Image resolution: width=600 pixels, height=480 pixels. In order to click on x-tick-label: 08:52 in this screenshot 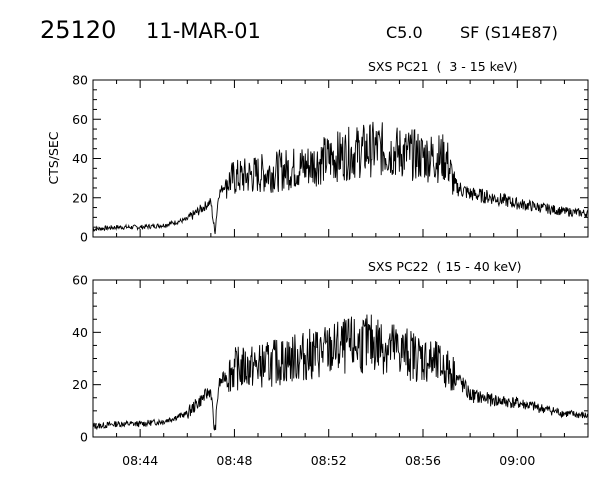, I will do `click(329, 460)`.